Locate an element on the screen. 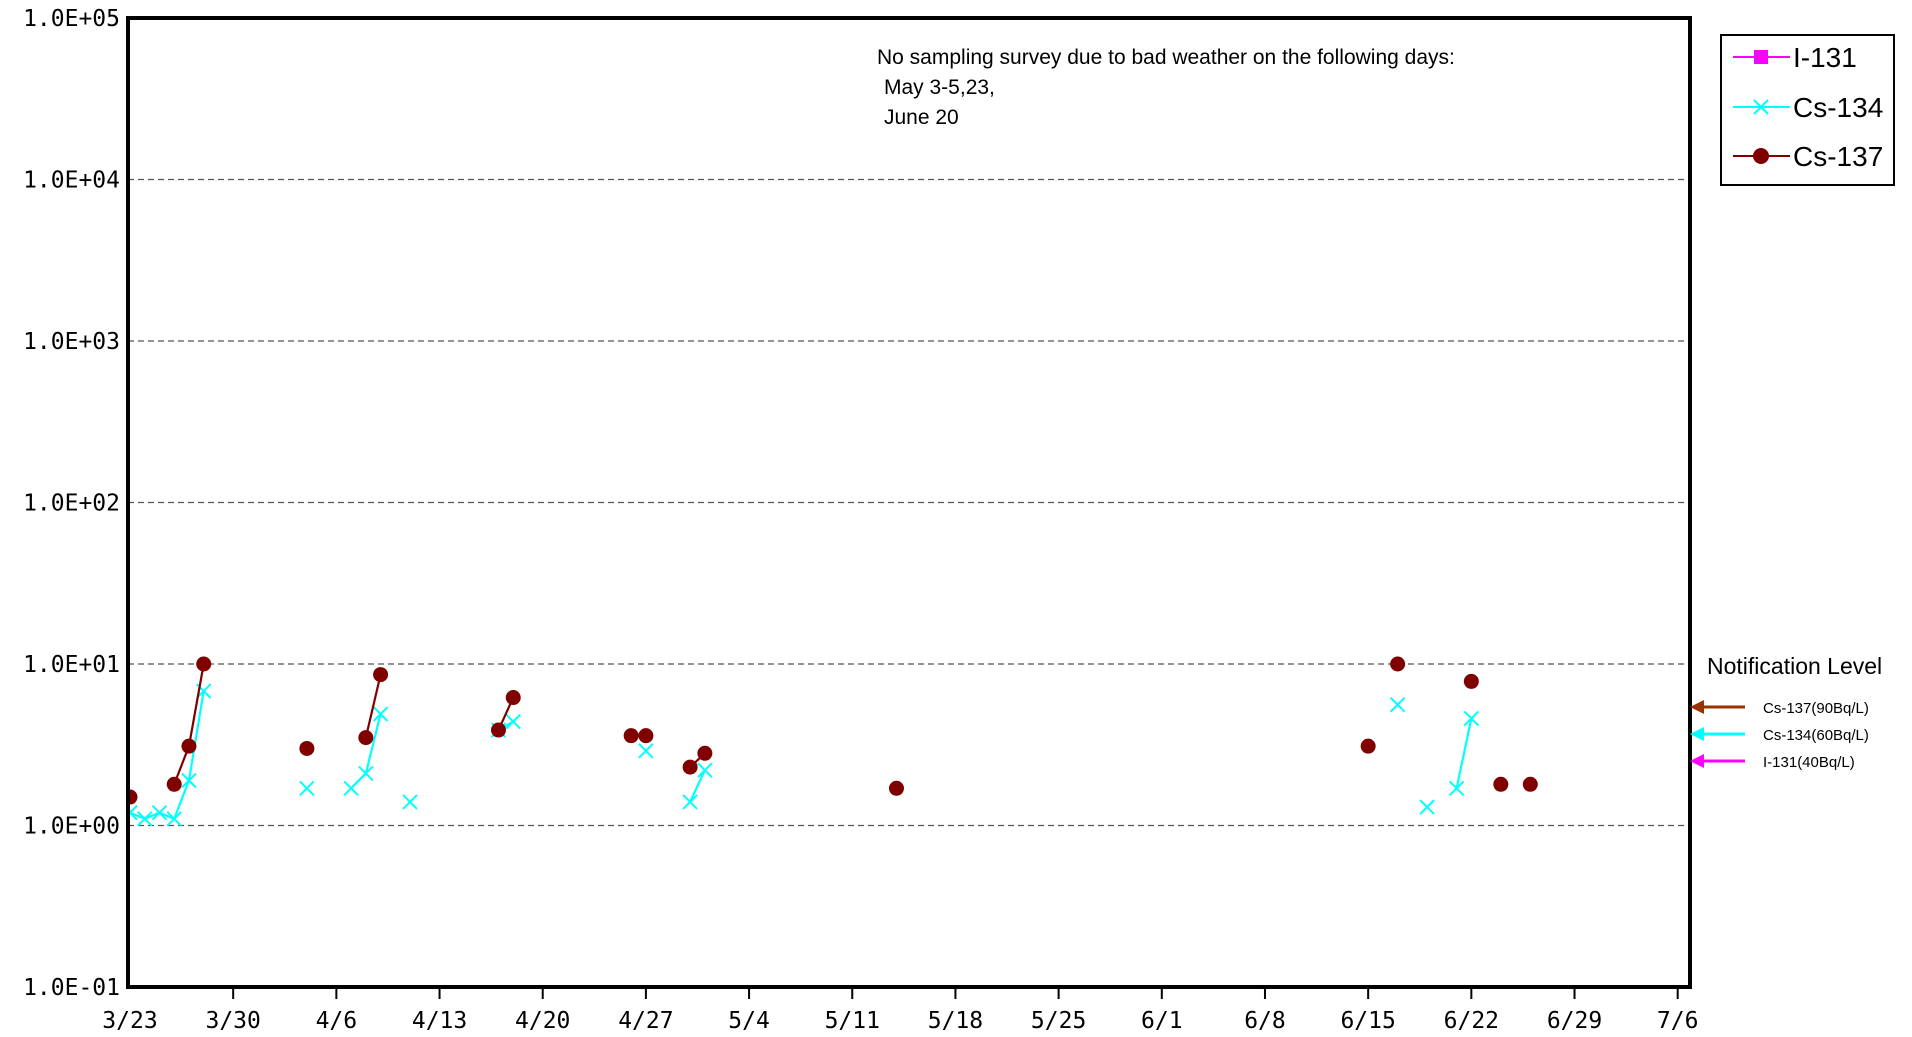 The height and width of the screenshot is (1037, 1912). legend-label-i131: I-131 is located at coordinates (1825, 57).